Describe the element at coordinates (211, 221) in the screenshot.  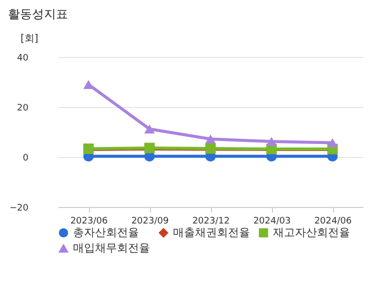
I see `x-tick-label: 2023/12` at that location.